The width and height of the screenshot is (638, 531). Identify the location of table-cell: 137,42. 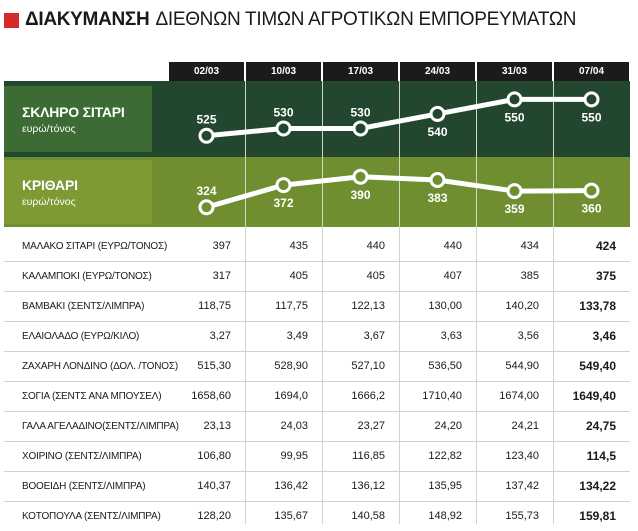
(522, 486).